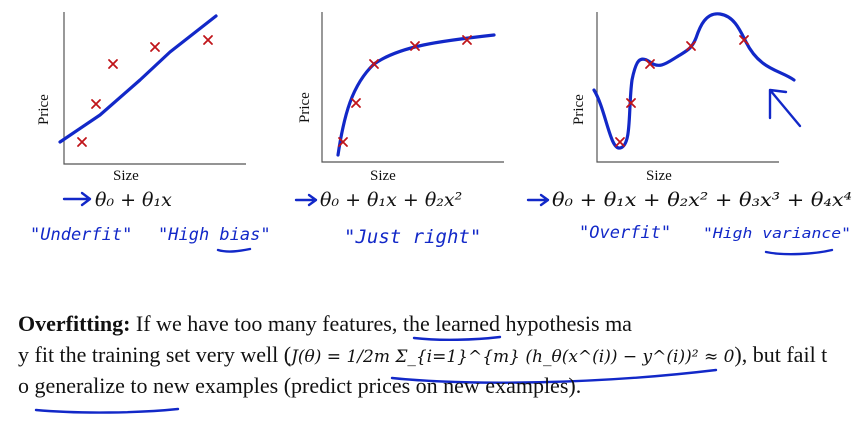 The height and width of the screenshot is (441, 859). I want to click on plot-overfit: Price Size, so click(686, 98).